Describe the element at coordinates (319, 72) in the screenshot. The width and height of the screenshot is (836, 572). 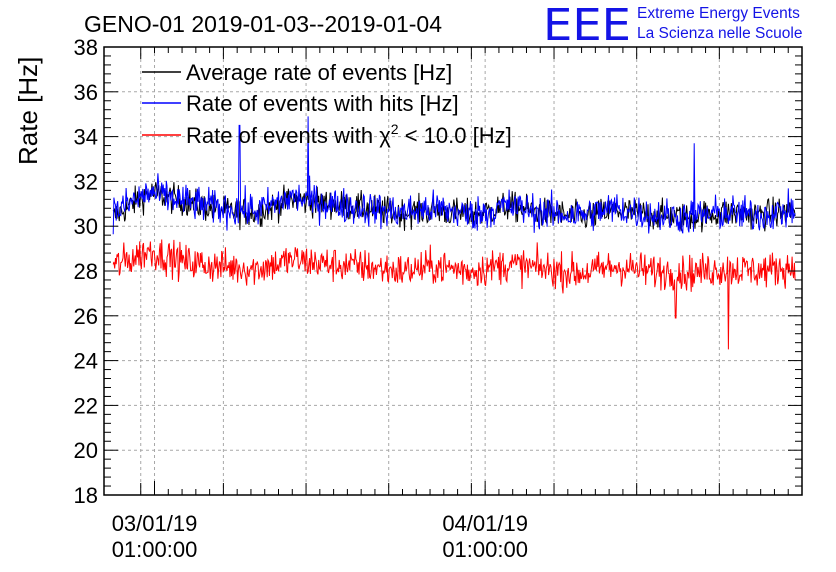
I see `legend-label-average: Average rate of events [Hz]` at that location.